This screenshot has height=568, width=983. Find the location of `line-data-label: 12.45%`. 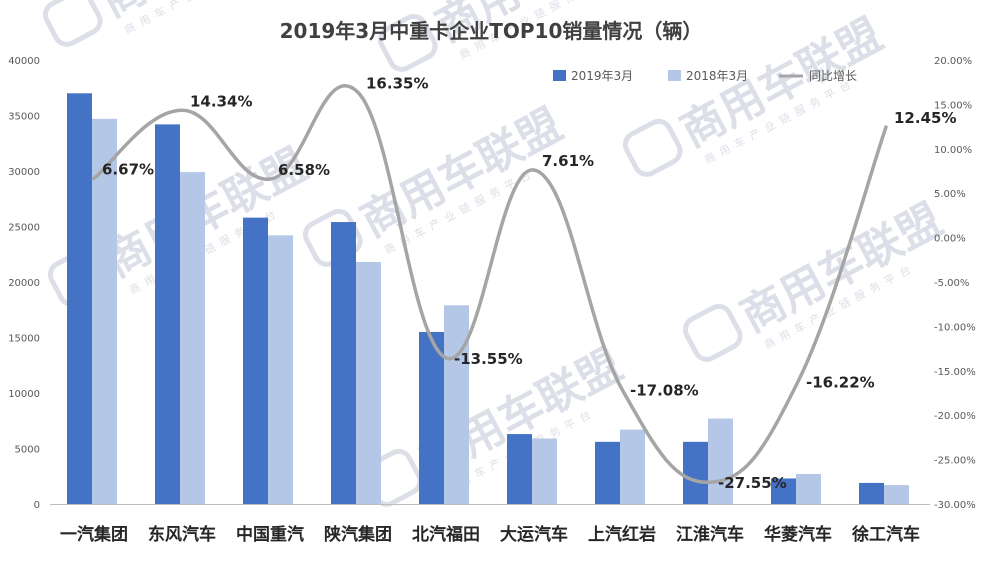

line-data-label: 12.45% is located at coordinates (925, 118).